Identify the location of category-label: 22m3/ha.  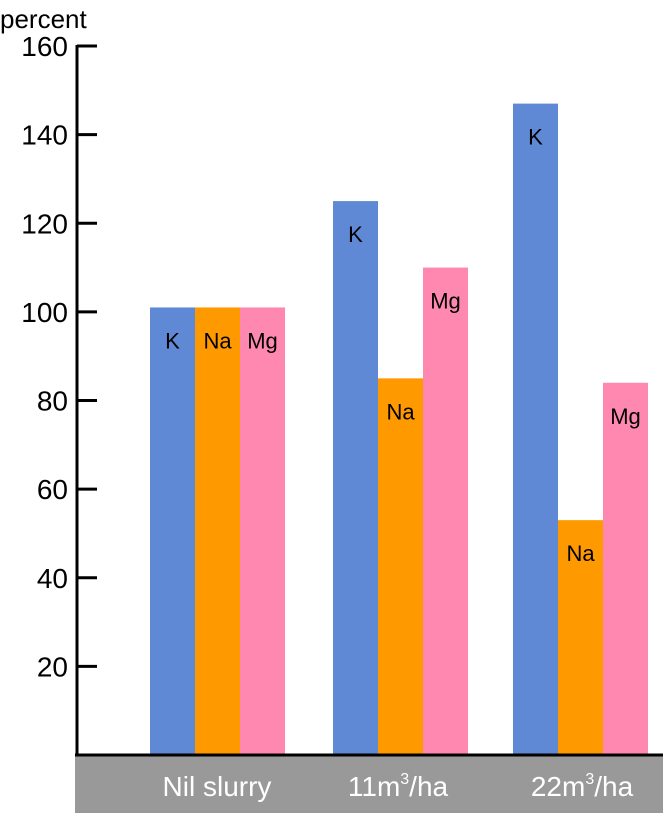
(582, 786).